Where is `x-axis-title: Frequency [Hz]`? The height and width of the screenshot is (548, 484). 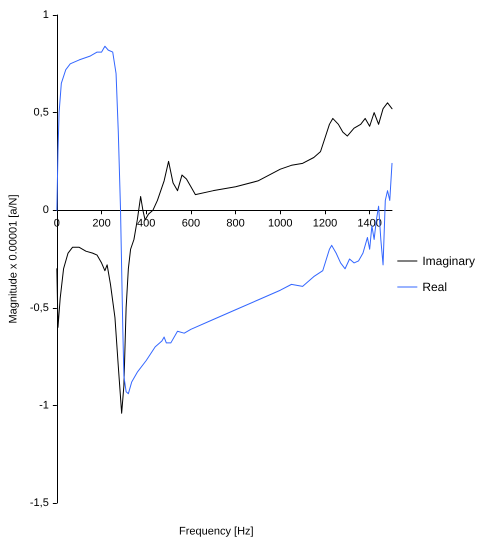 x-axis-title: Frequency [Hz] is located at coordinates (216, 532).